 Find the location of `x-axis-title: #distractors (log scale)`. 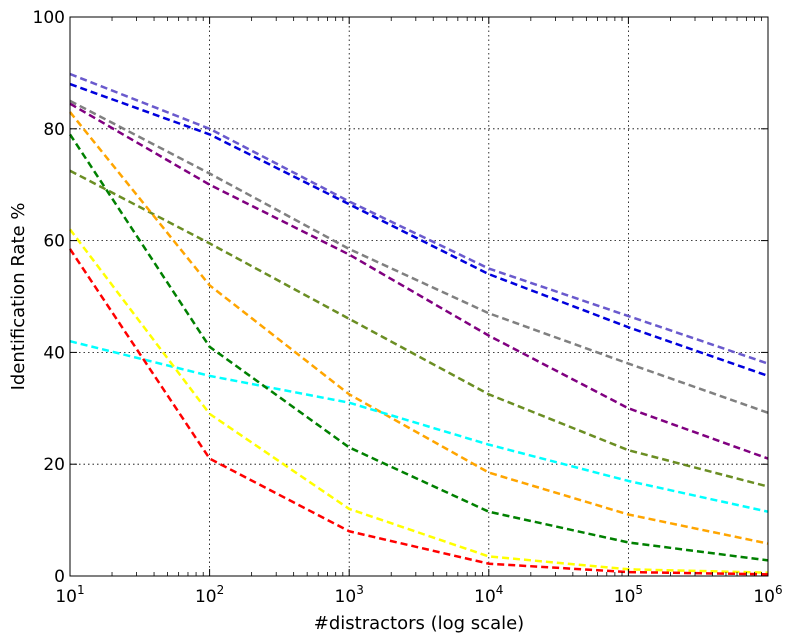

x-axis-title: #distractors (log scale) is located at coordinates (419, 623).